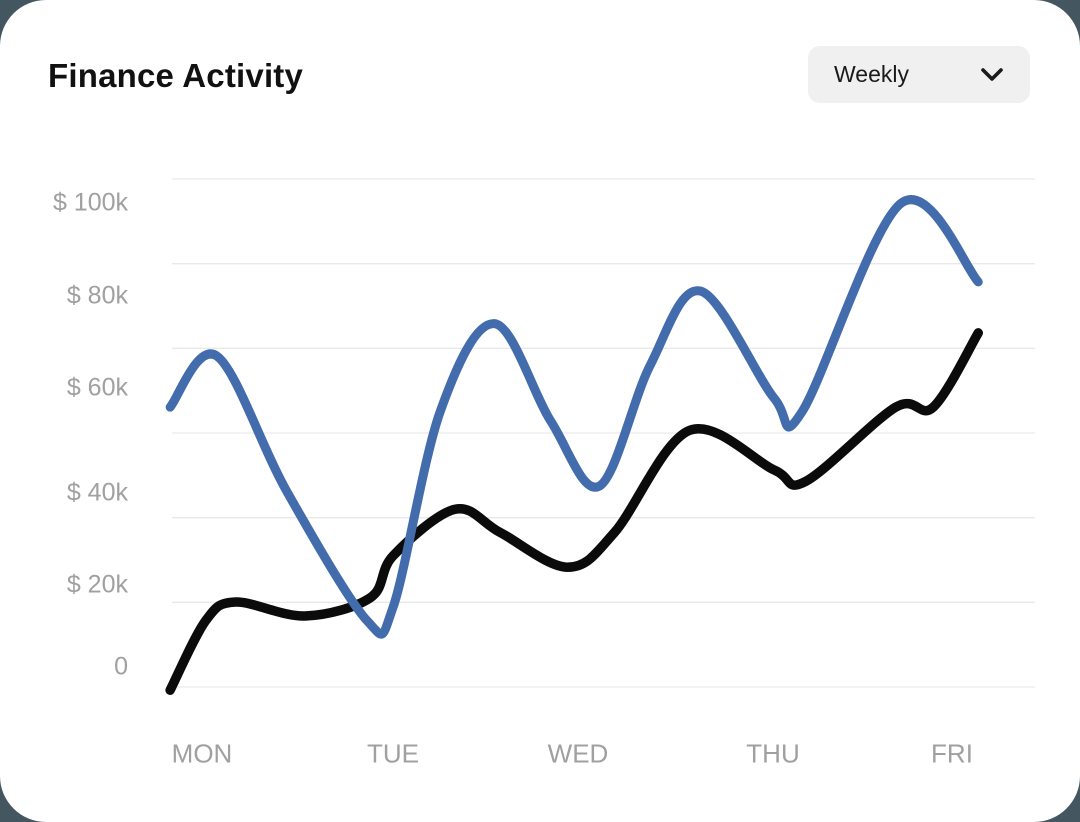 The height and width of the screenshot is (822, 1080). What do you see at coordinates (97, 492) in the screenshot?
I see `y-axis-label-40k: $ 40k` at bounding box center [97, 492].